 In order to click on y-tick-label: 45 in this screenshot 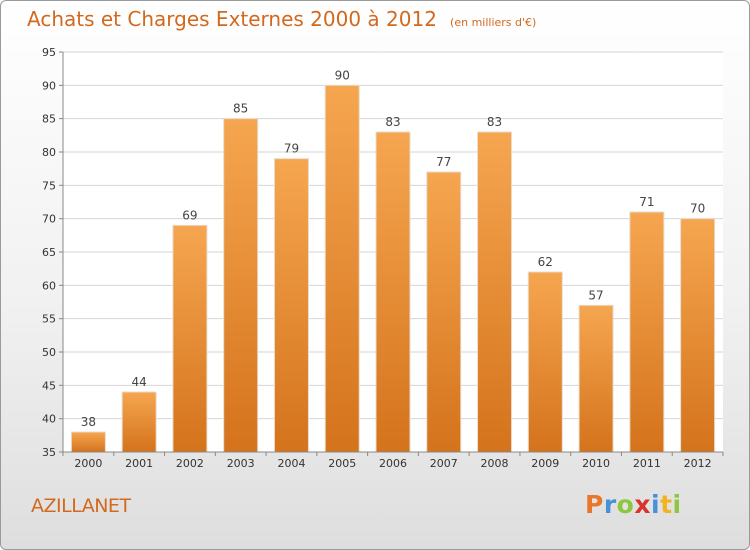, I will do `click(49, 385)`.